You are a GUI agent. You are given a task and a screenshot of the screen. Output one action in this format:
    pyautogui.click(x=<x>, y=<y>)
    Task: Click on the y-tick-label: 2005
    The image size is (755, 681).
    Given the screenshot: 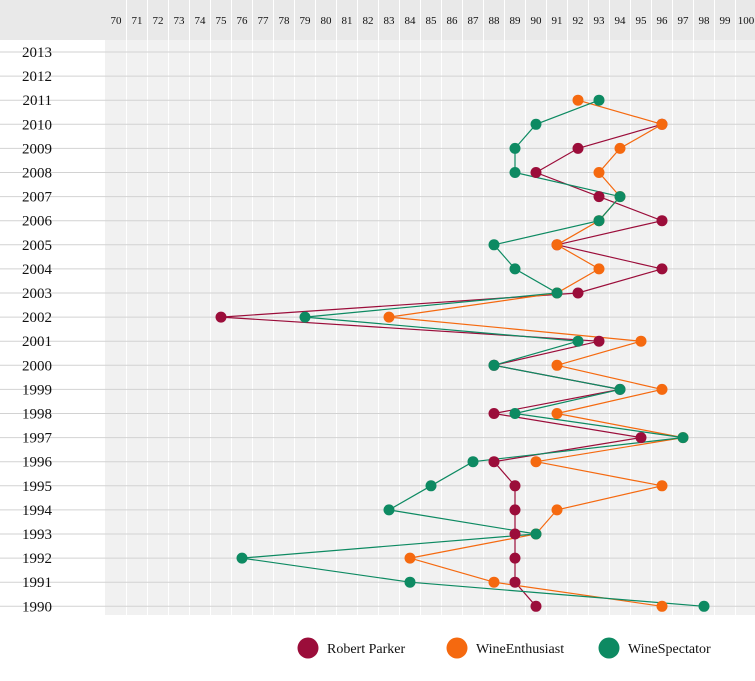 What is the action you would take?
    pyautogui.click(x=37, y=246)
    